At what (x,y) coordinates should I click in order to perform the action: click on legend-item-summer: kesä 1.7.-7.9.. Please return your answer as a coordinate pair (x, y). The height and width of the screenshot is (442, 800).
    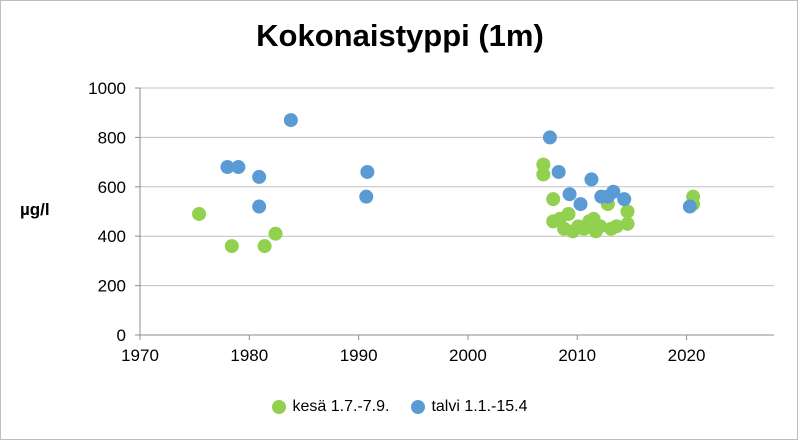
    Looking at the image, I should click on (330, 407).